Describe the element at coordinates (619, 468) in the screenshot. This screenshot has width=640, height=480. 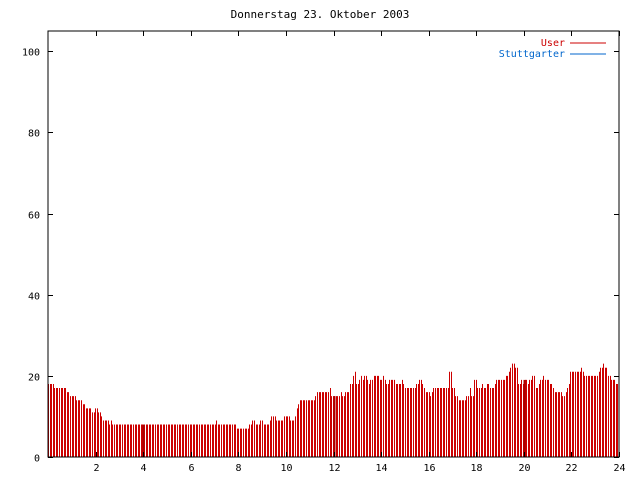
I see `x-tick-label: 24` at that location.